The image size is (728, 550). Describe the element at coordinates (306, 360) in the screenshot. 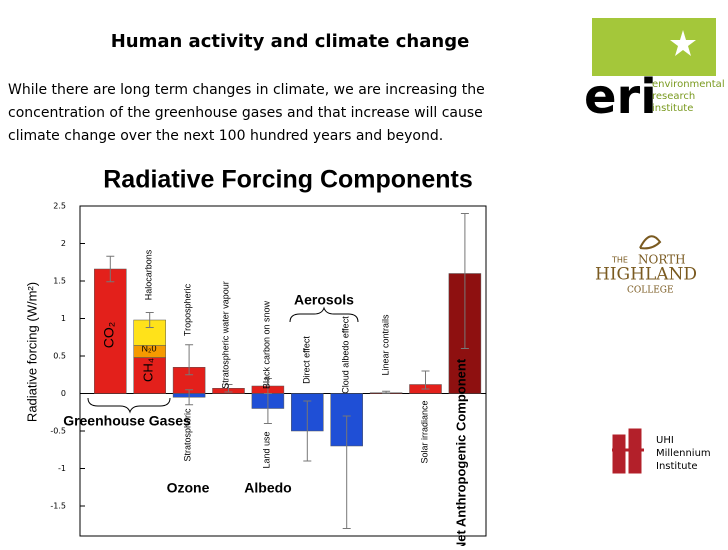

I see `bar-label: Direct effect` at that location.